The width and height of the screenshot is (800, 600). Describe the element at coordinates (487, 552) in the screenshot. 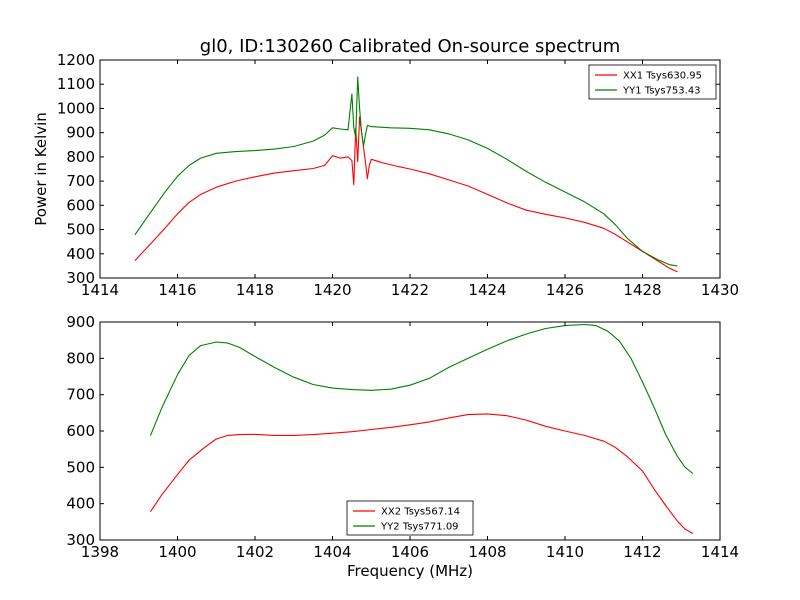

I see `x-tick-label: 1408` at that location.